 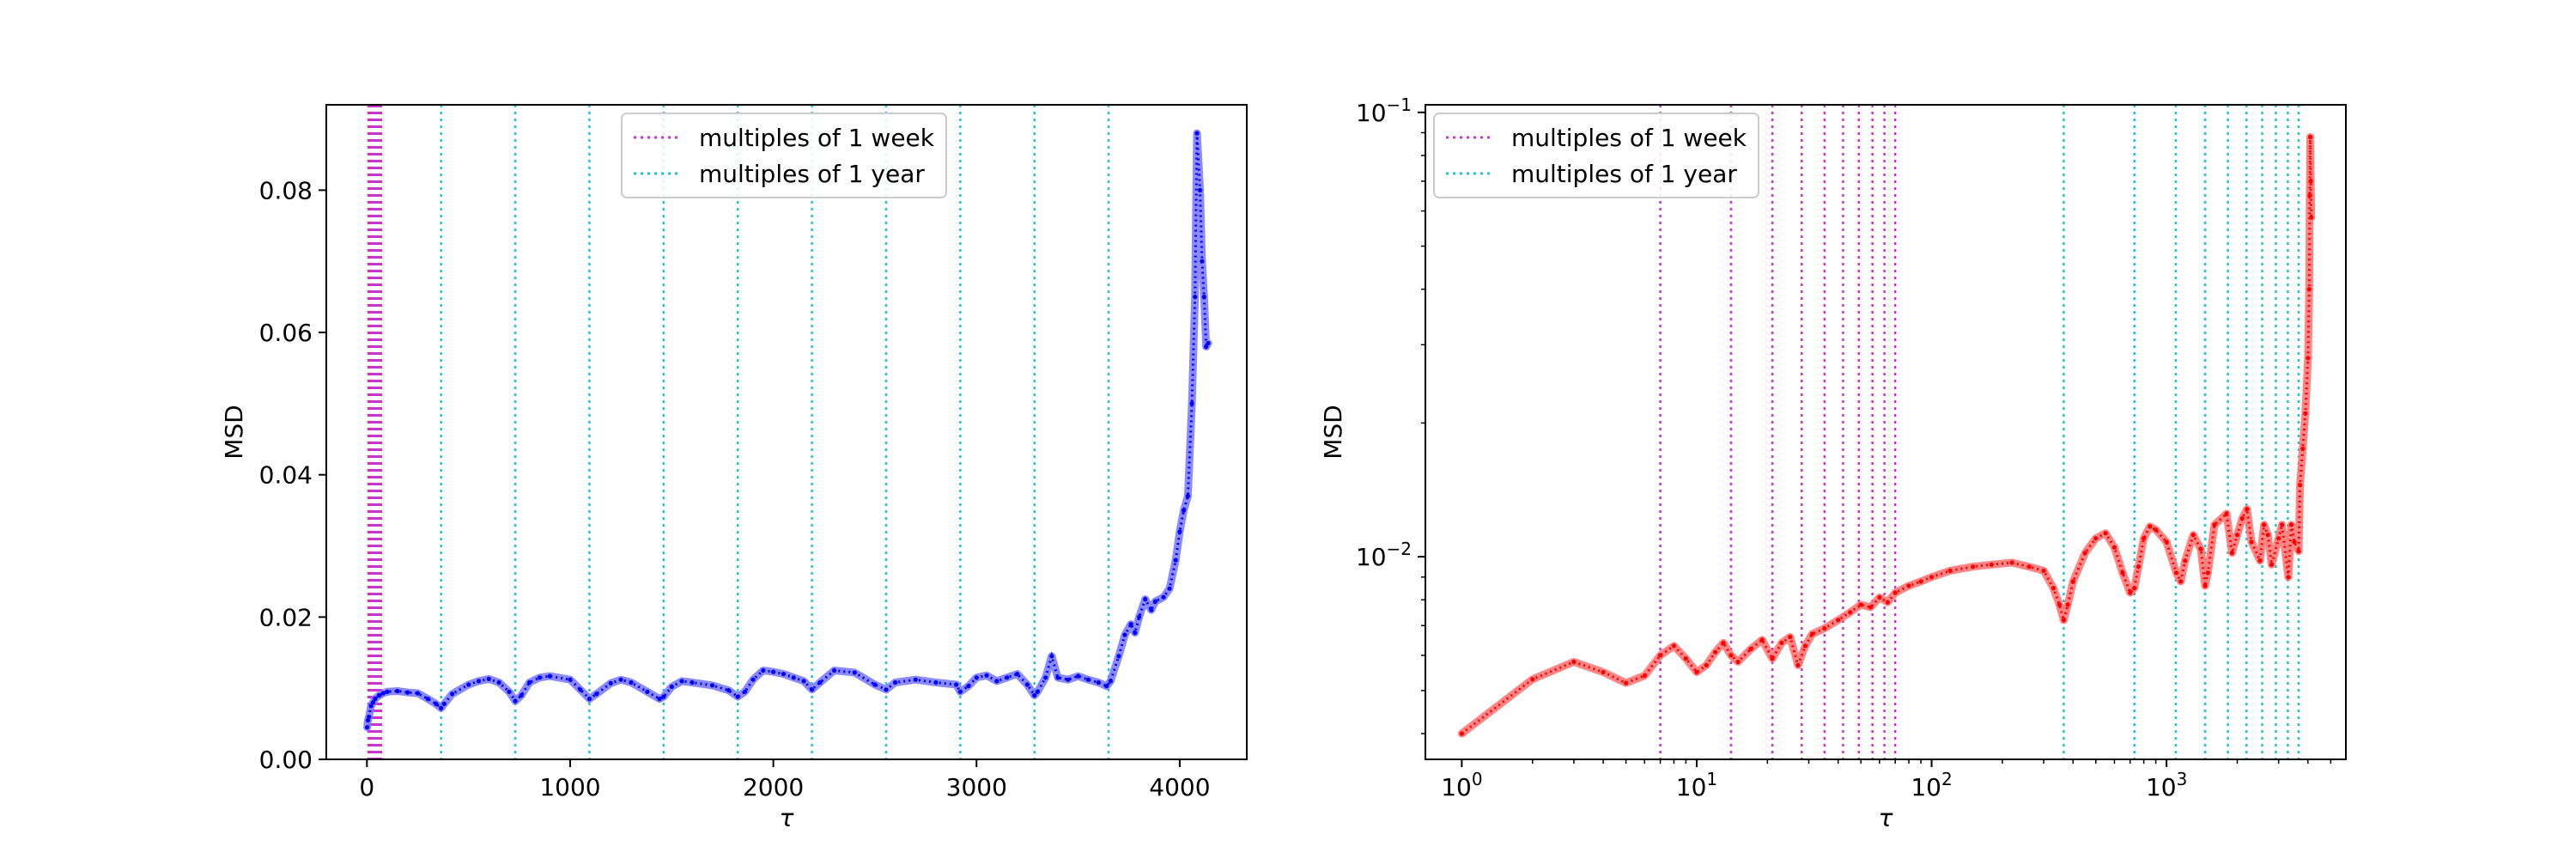 I want to click on legend: multiples of 1 week multiples of 1 year, so click(x=784, y=156).